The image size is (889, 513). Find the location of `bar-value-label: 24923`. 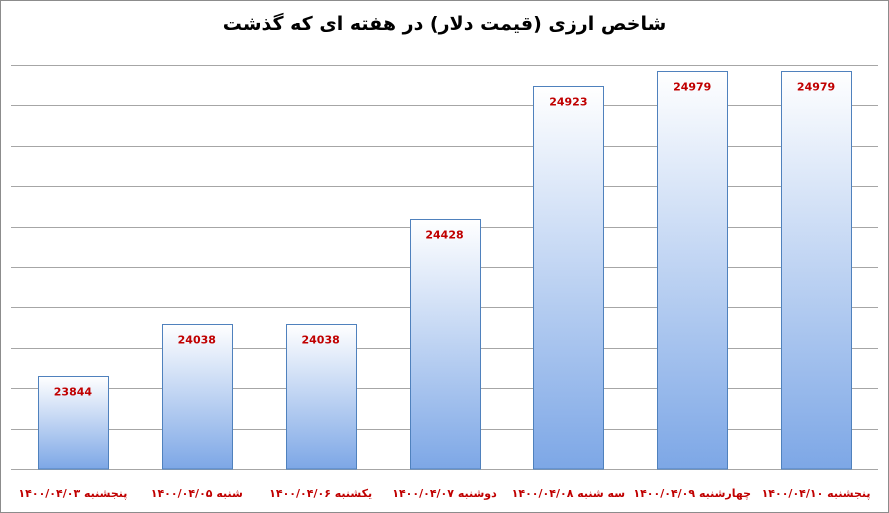

bar-value-label: 24923 is located at coordinates (568, 102).